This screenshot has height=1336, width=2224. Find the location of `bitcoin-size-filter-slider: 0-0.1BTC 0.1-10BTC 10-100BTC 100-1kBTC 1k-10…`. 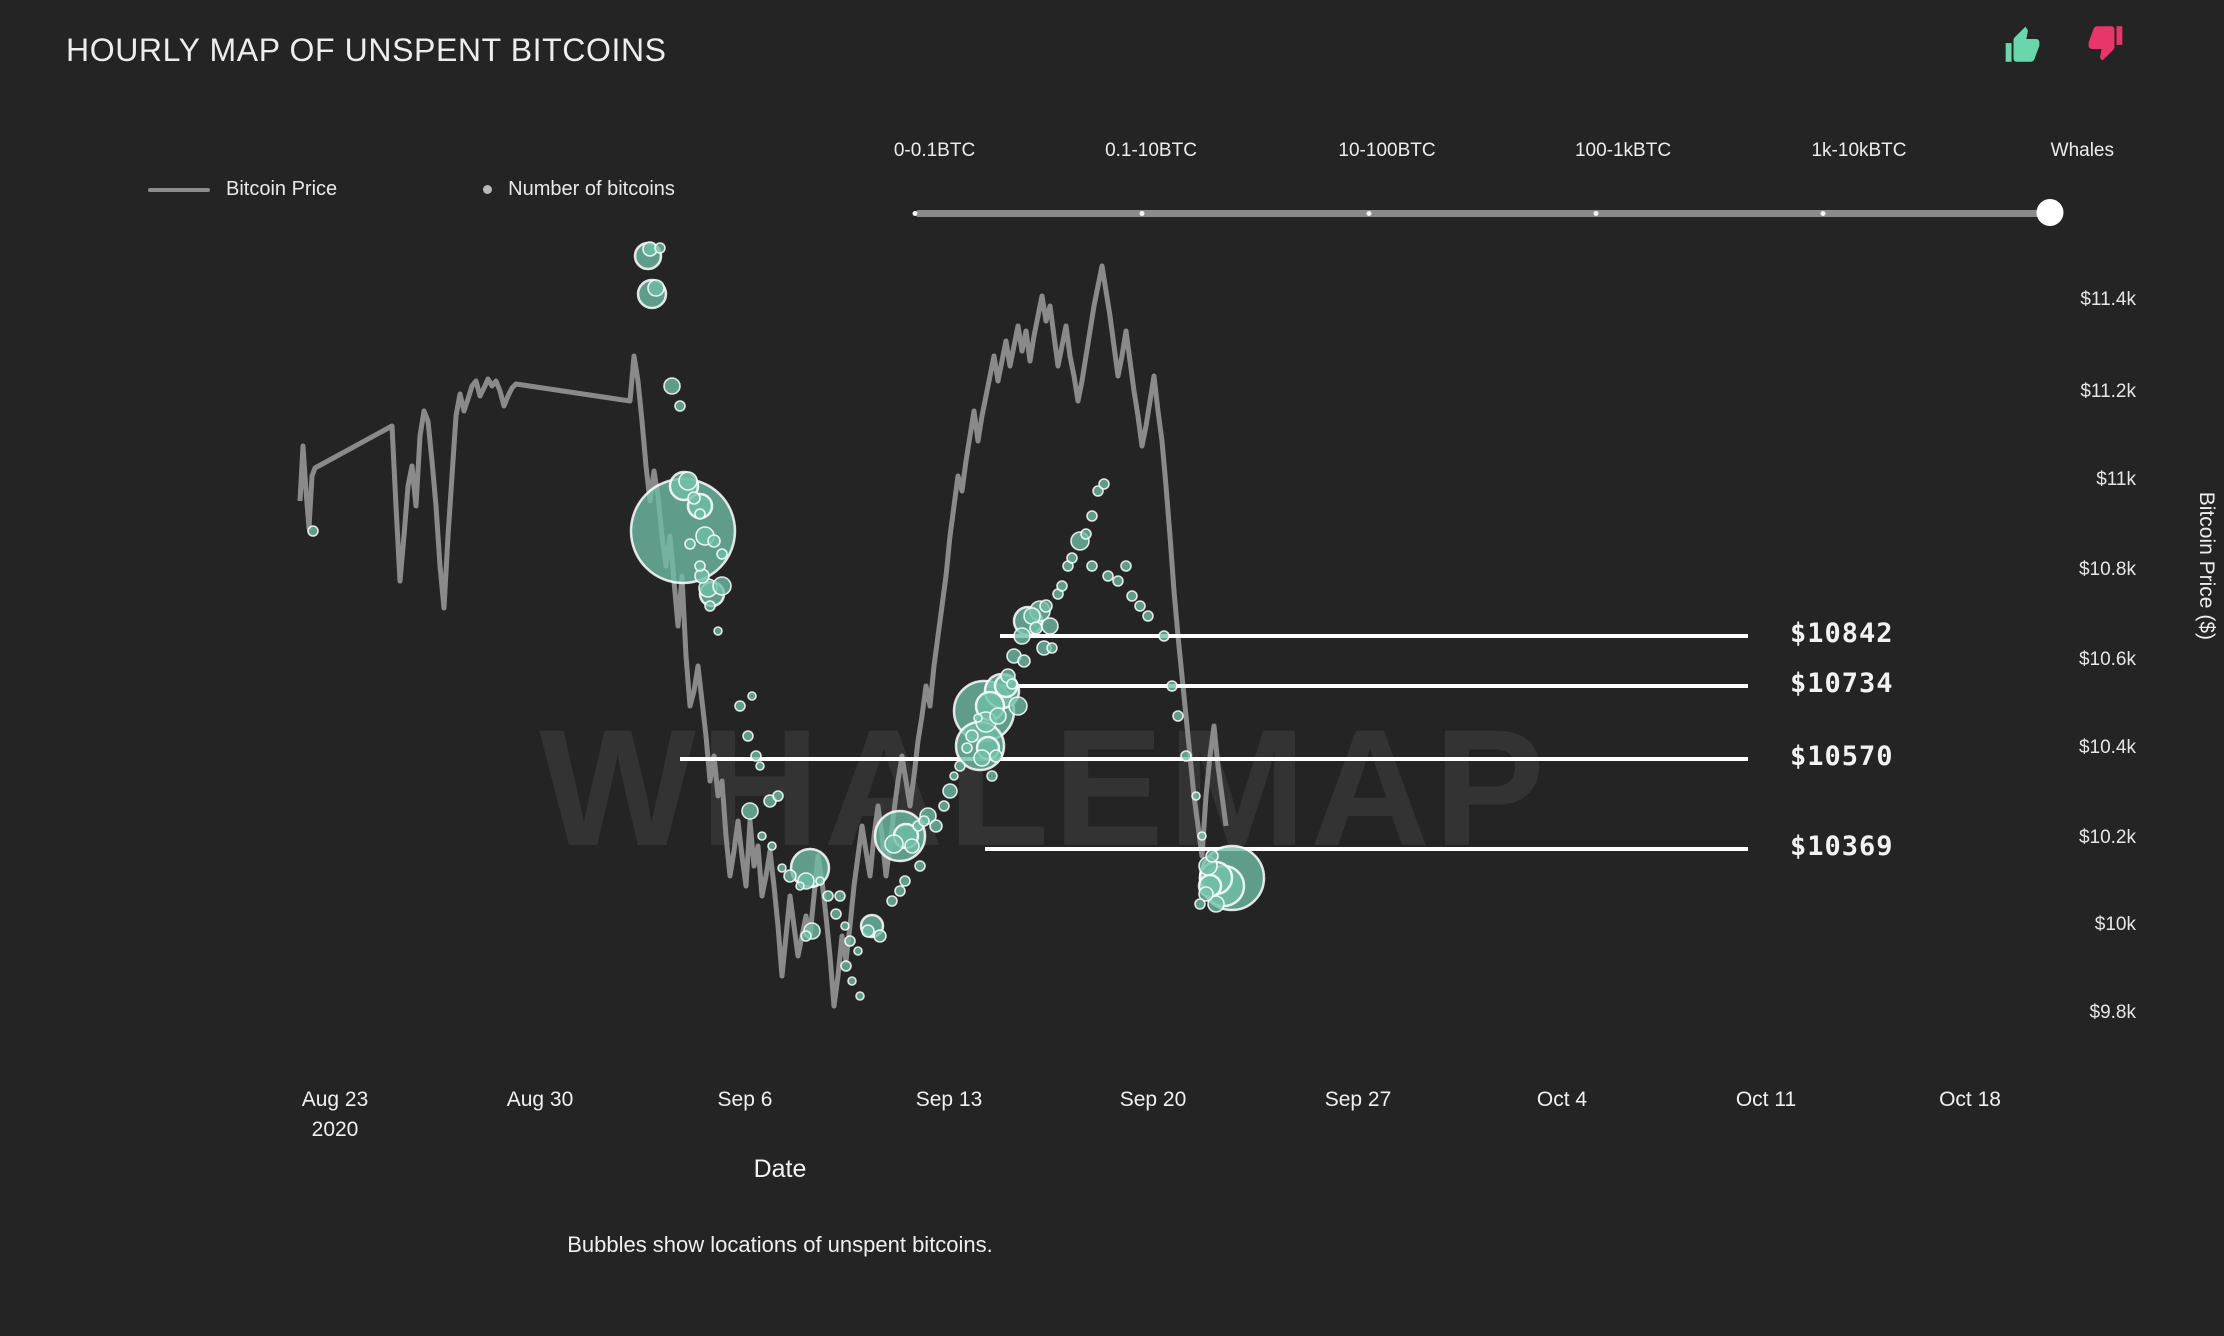

bitcoin-size-filter-slider: 0-0.1BTC 0.1-10BTC 10-100BTC 100-1kBTC 1k-10… is located at coordinates (1504, 185).